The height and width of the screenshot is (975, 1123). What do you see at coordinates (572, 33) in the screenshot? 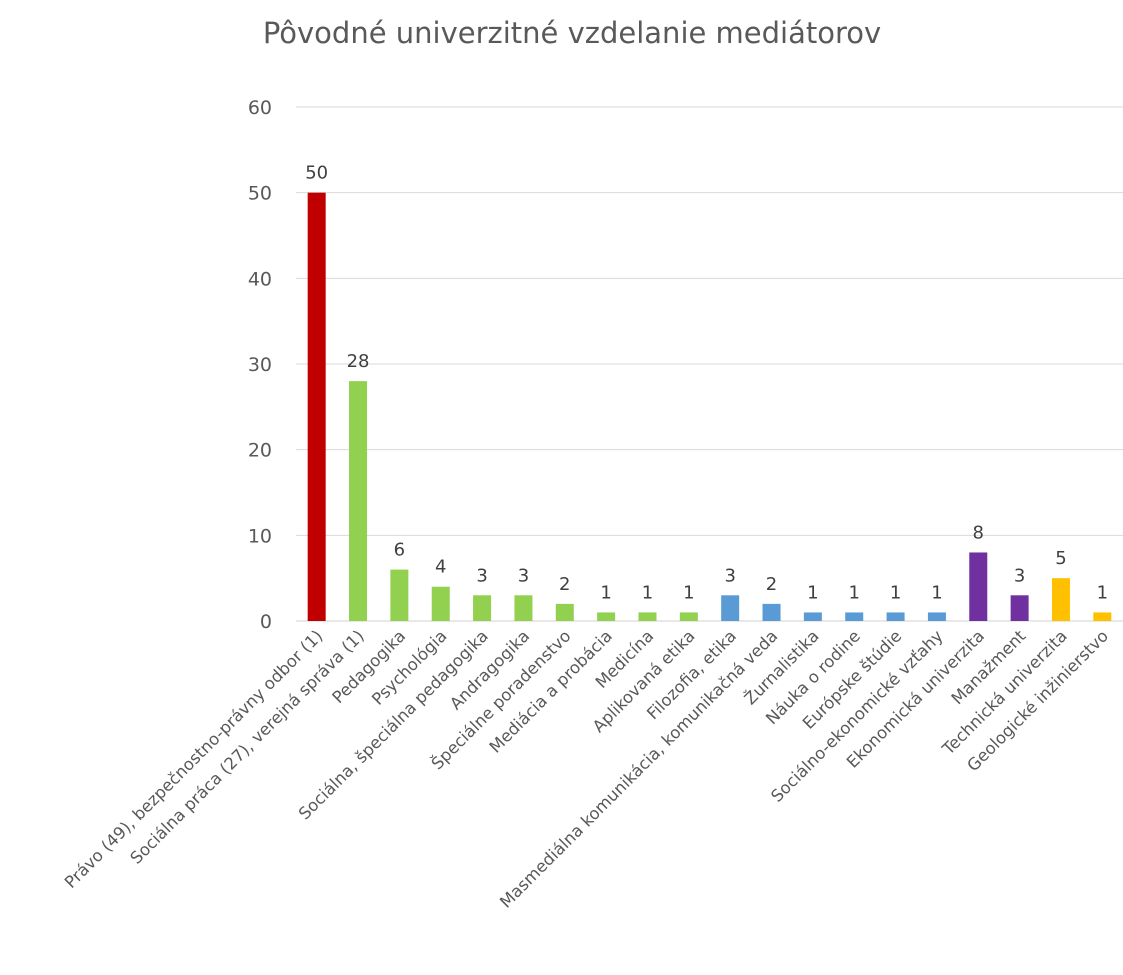
I see `chart-title: Pôvodné univerzitné vzdelanie mediátorov` at bounding box center [572, 33].